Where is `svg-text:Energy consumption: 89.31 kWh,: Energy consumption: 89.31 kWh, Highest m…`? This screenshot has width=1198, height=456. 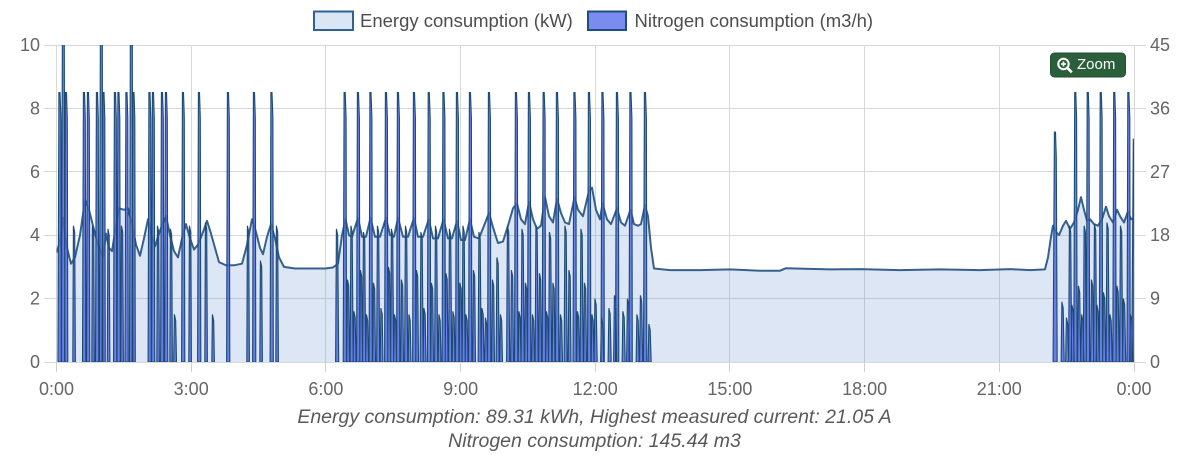
svg-text:Energy consumption: 89.31 kWh,: Energy consumption: 89.31 kWh, Highest m… is located at coordinates (594, 417).